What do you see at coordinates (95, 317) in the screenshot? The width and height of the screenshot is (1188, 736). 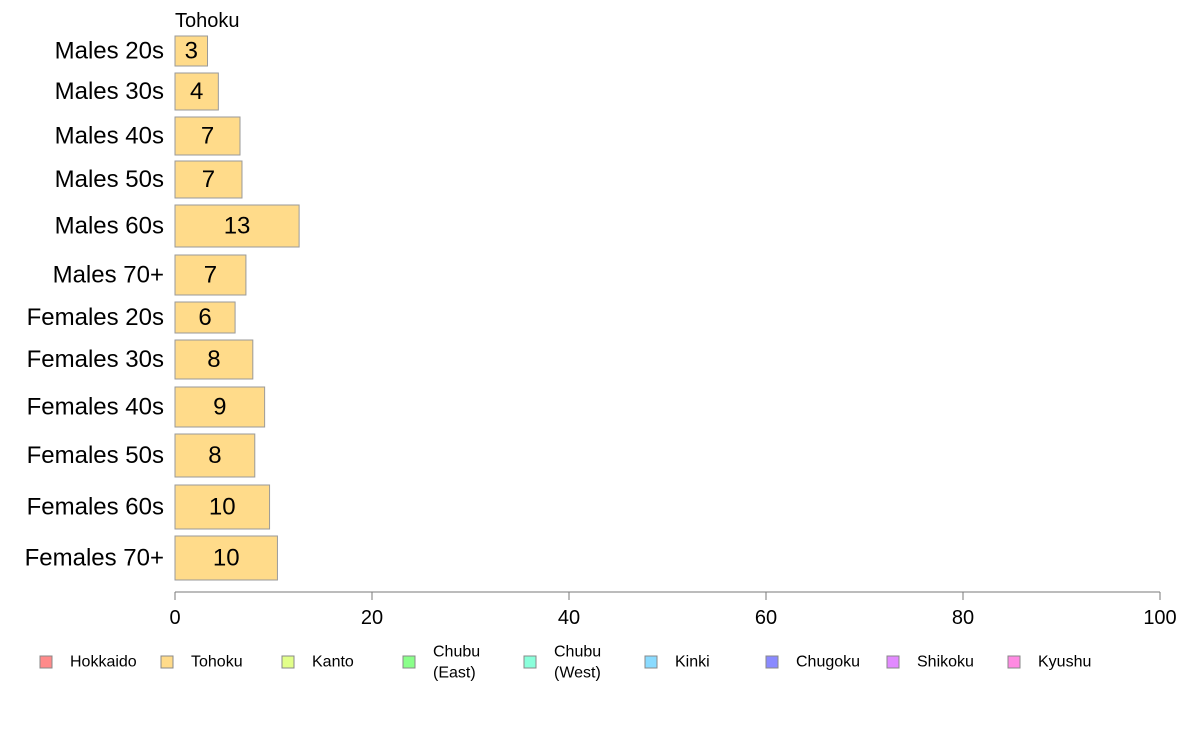 I see `category-label: Females 20s` at bounding box center [95, 317].